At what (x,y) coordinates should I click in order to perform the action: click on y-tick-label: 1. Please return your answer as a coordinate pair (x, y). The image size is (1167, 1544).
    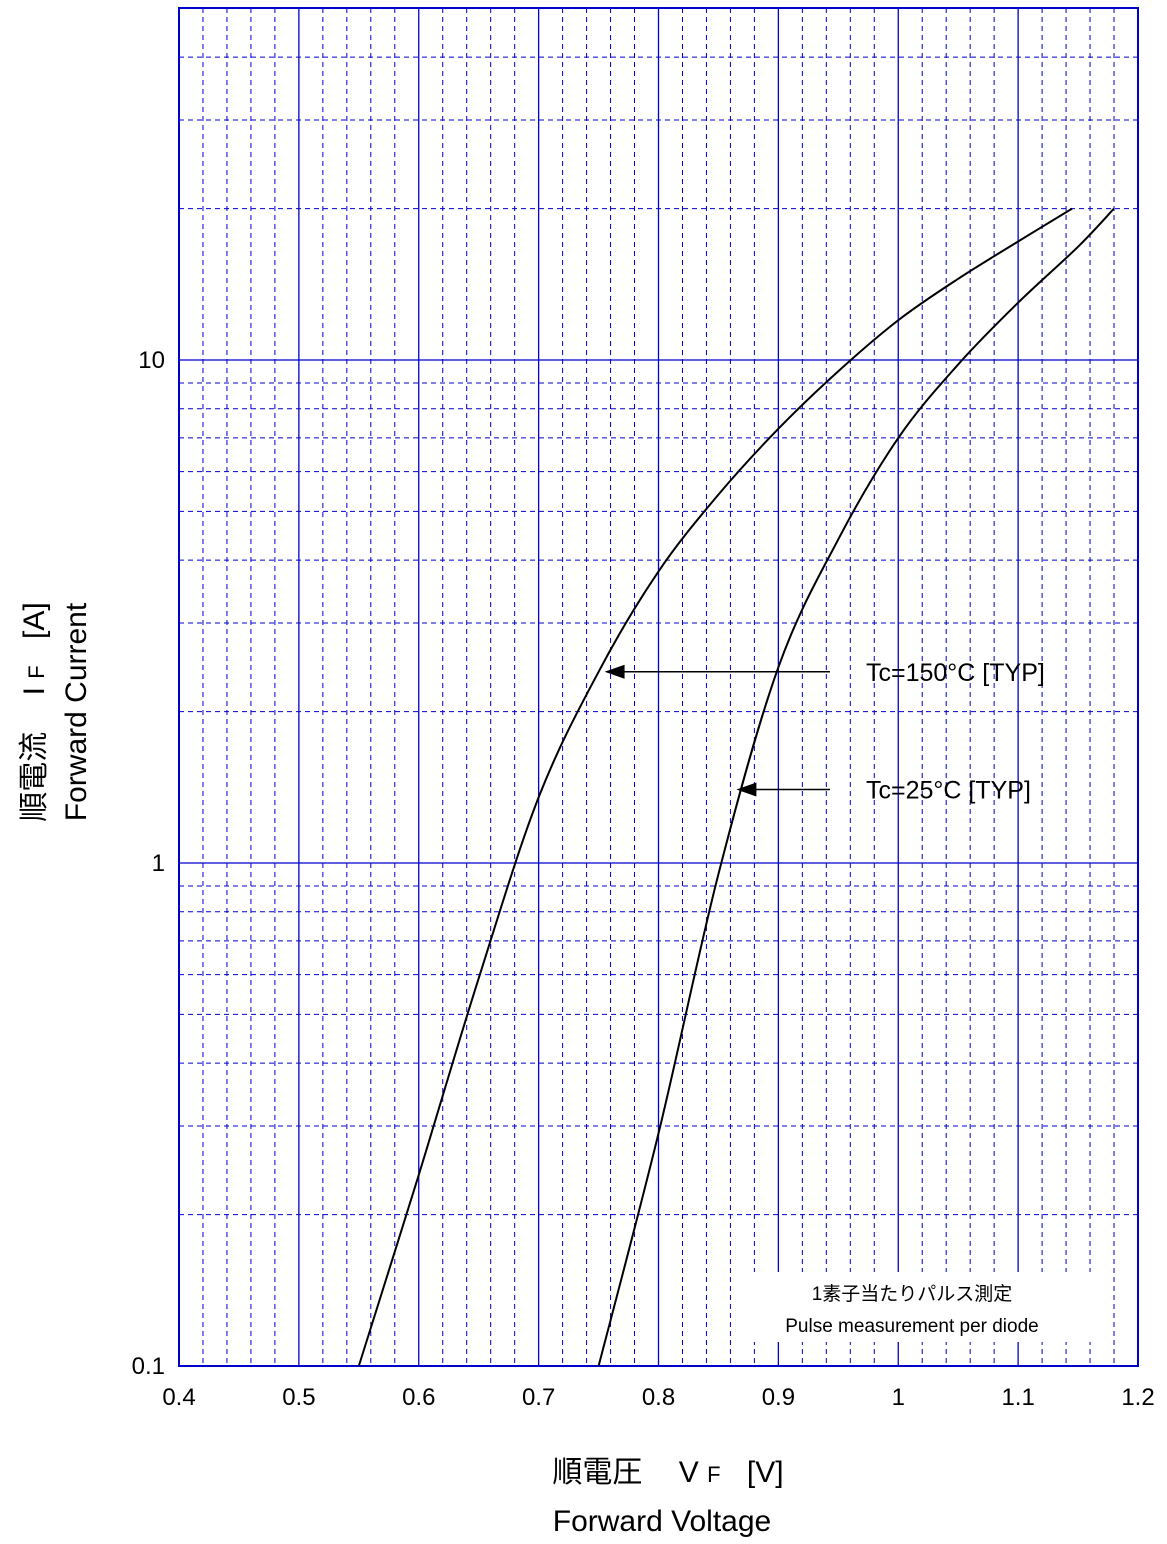
    Looking at the image, I should click on (158, 863).